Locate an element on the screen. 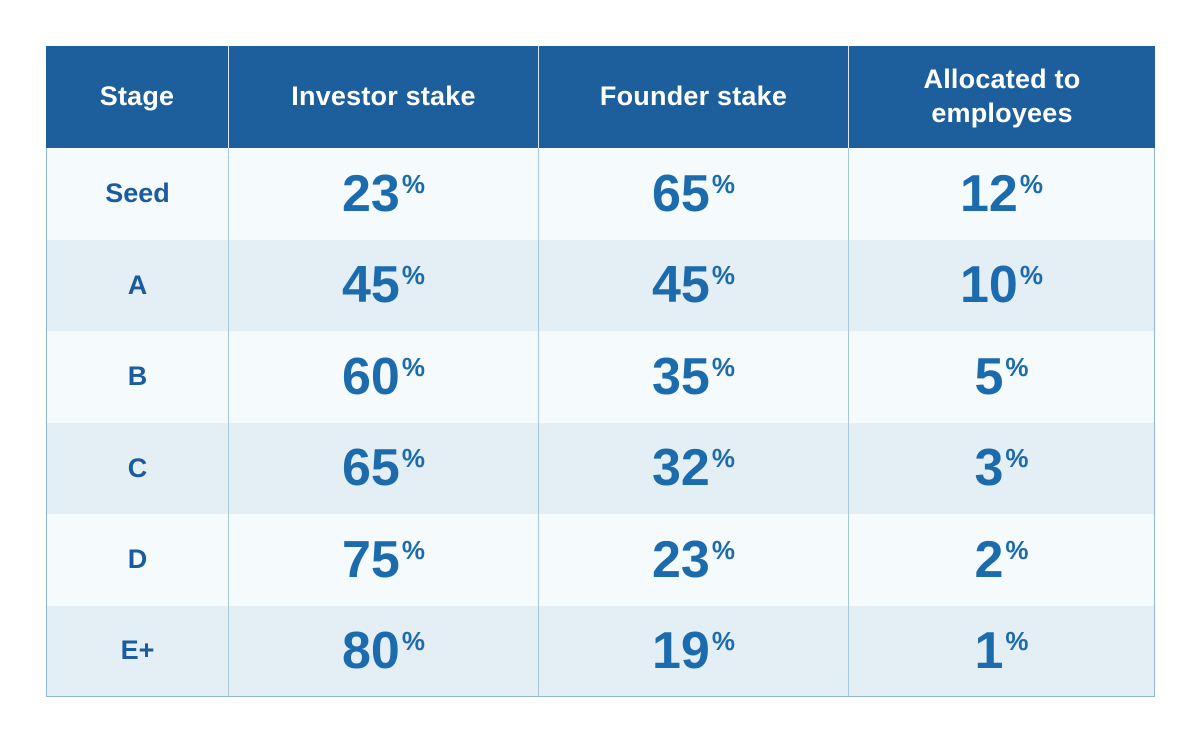  stage-cell: C is located at coordinates (137, 468).